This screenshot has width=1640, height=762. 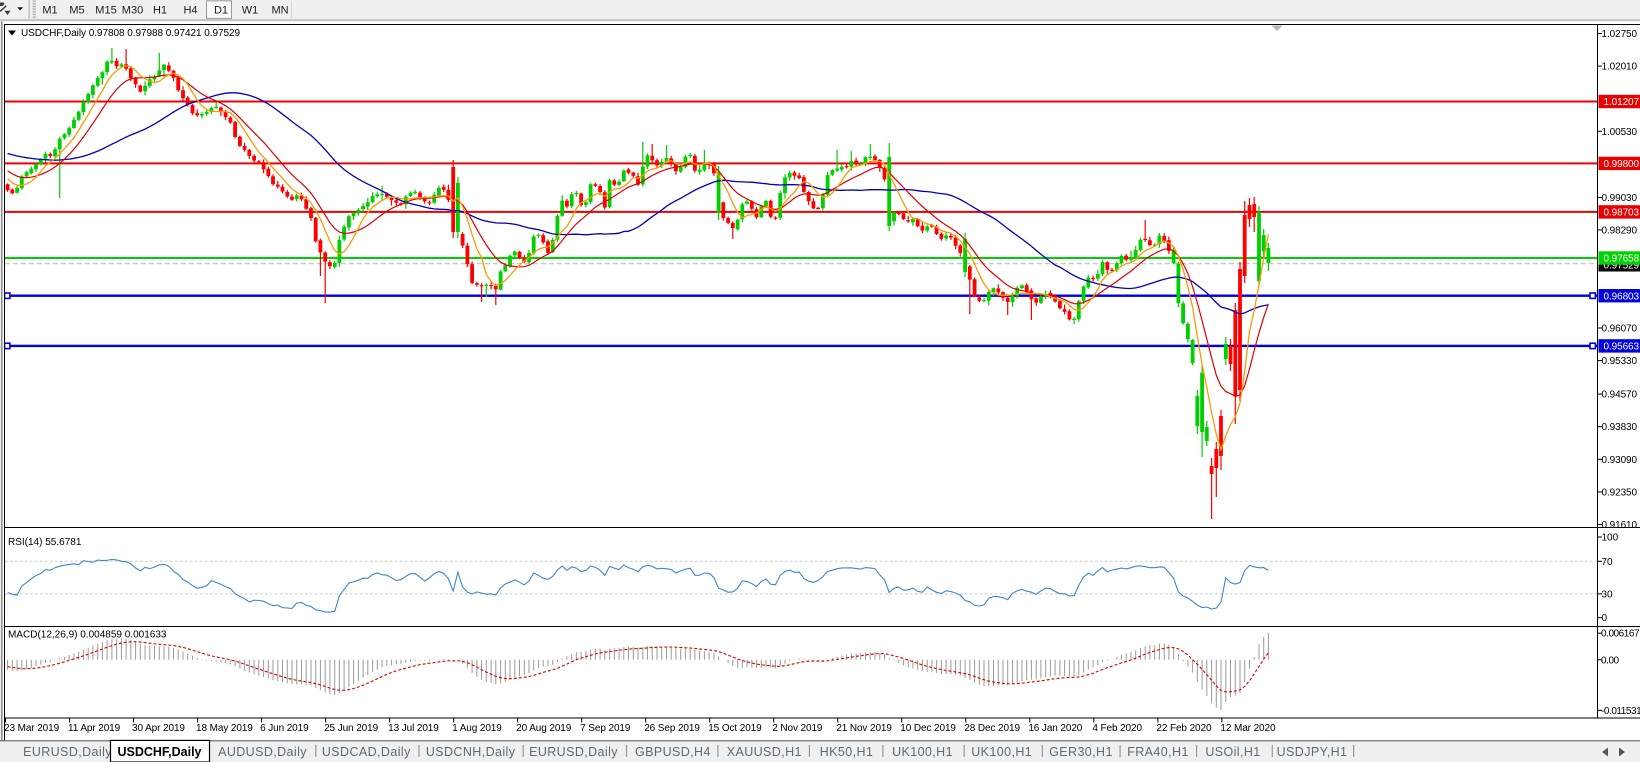 What do you see at coordinates (1248, 728) in the screenshot?
I see `svg-text: 12 Mar 2020` at bounding box center [1248, 728].